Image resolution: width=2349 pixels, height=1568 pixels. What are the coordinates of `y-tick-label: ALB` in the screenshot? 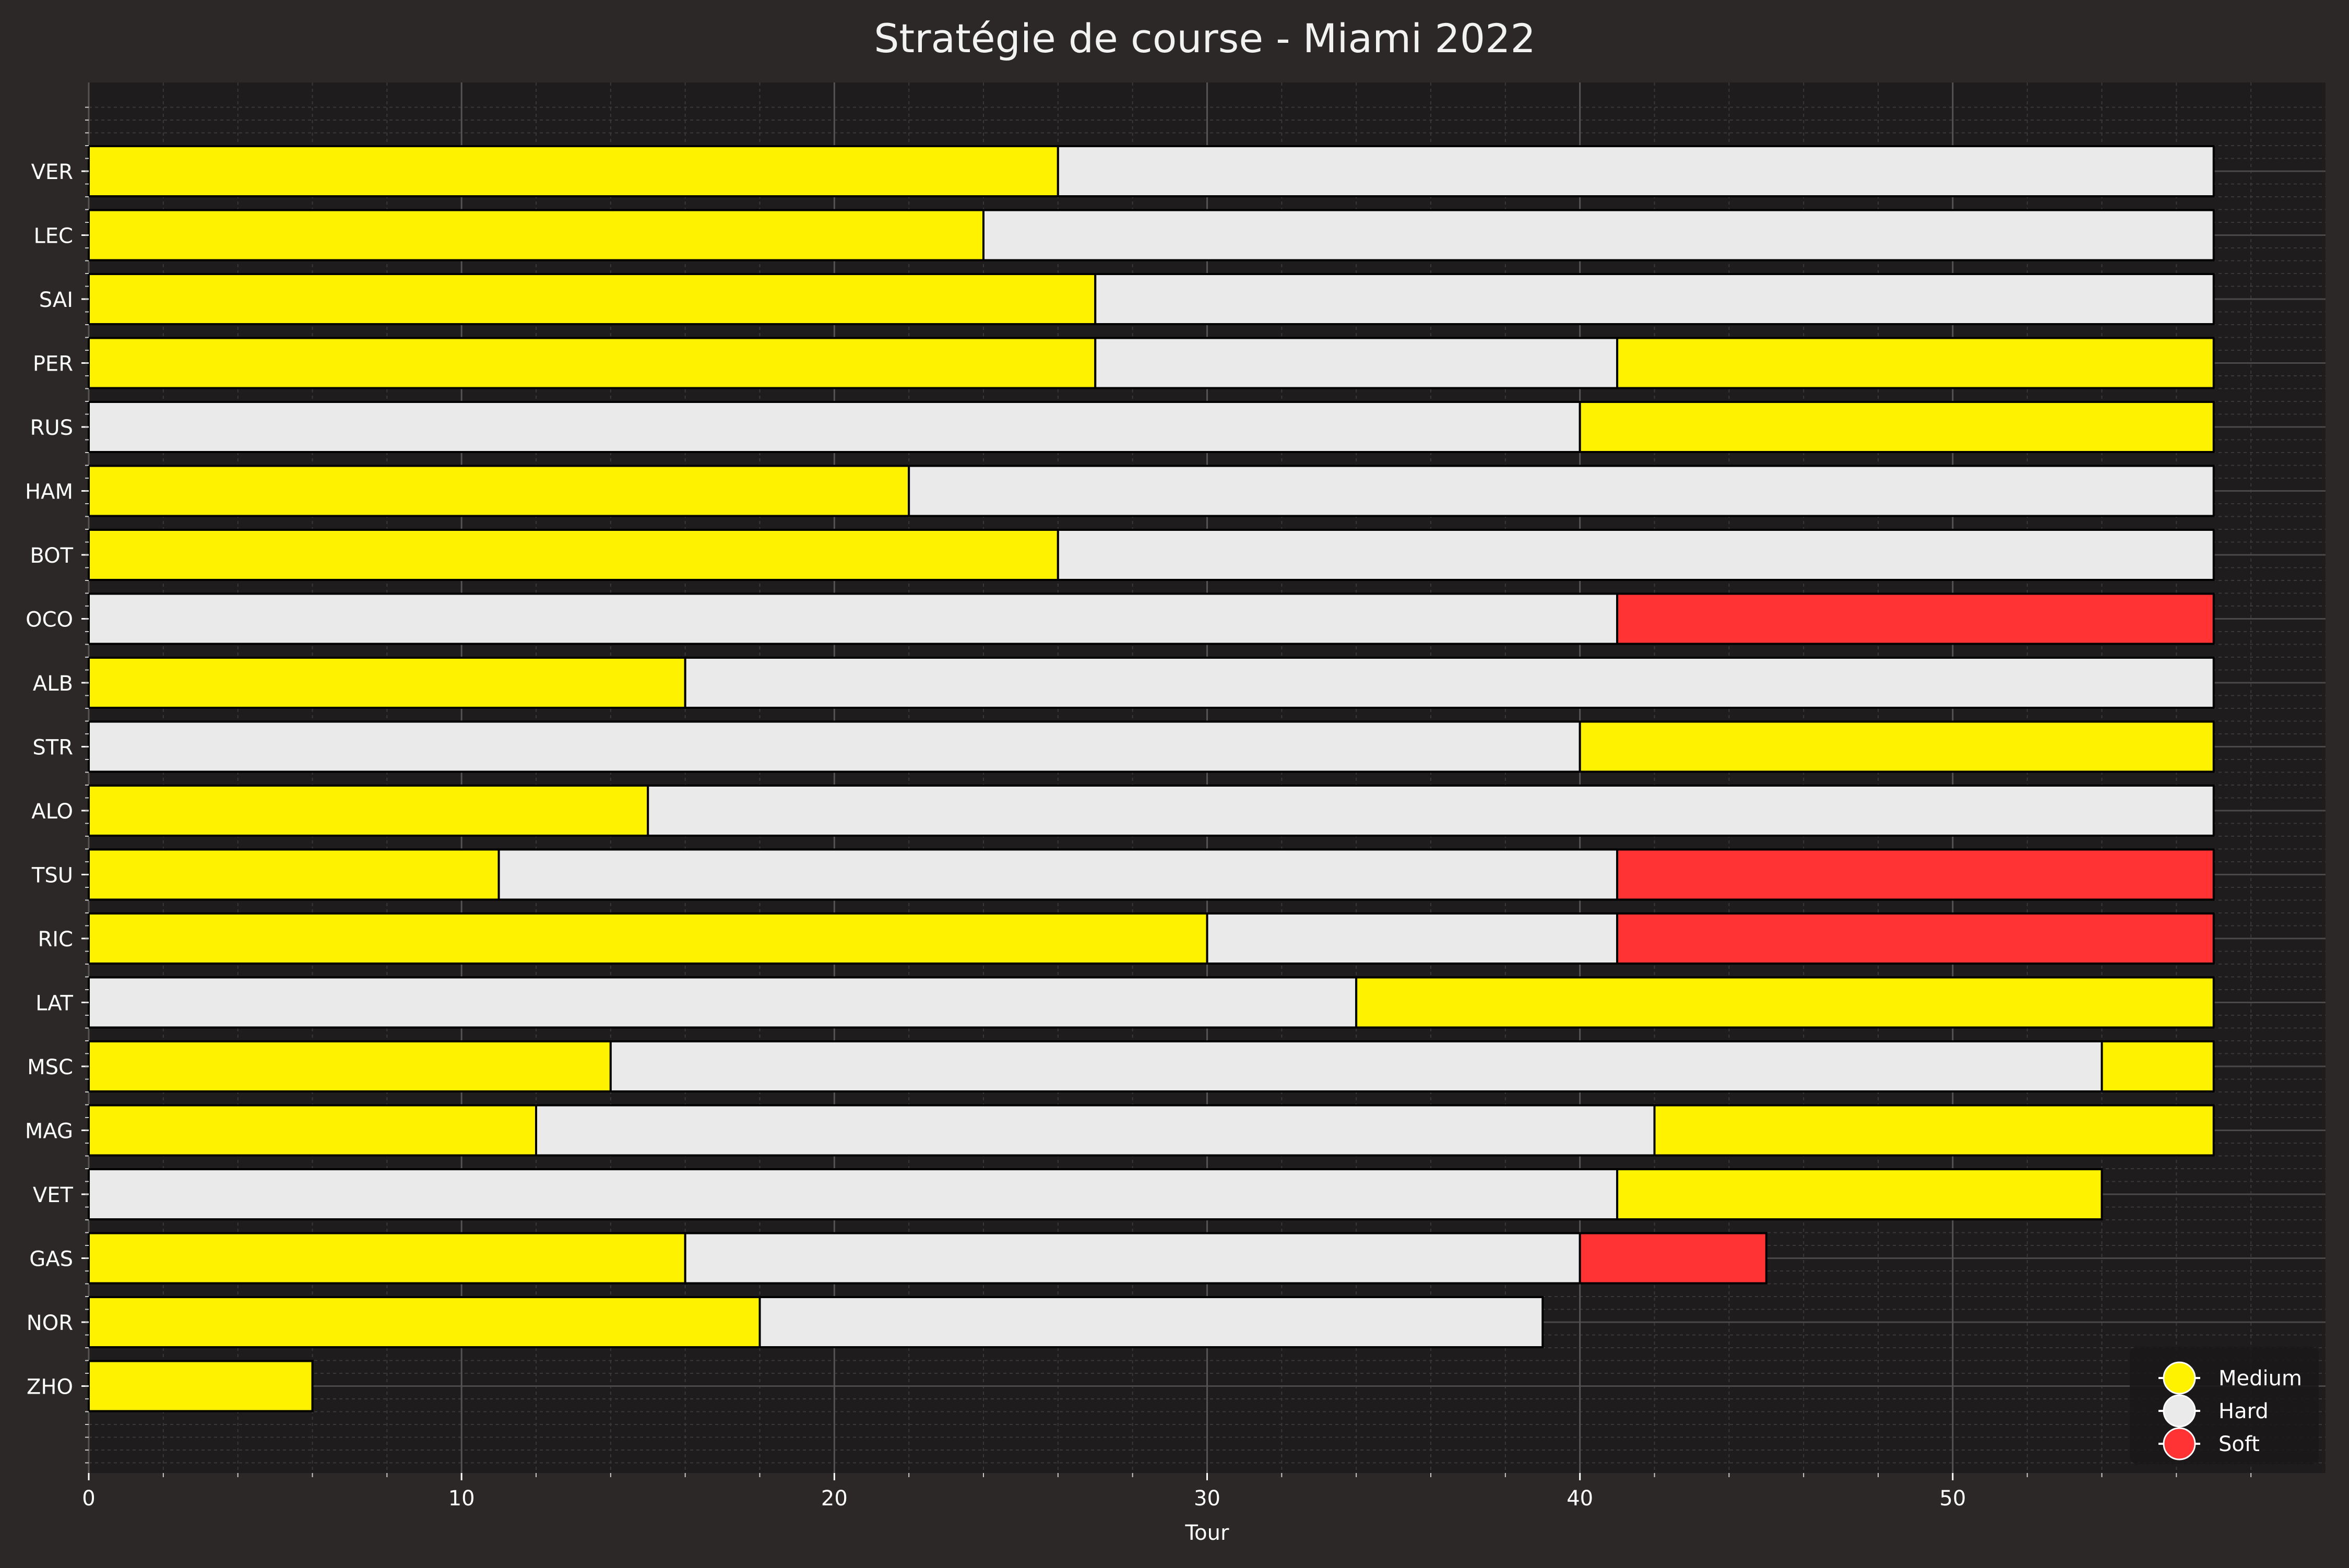 It's located at (53, 684).